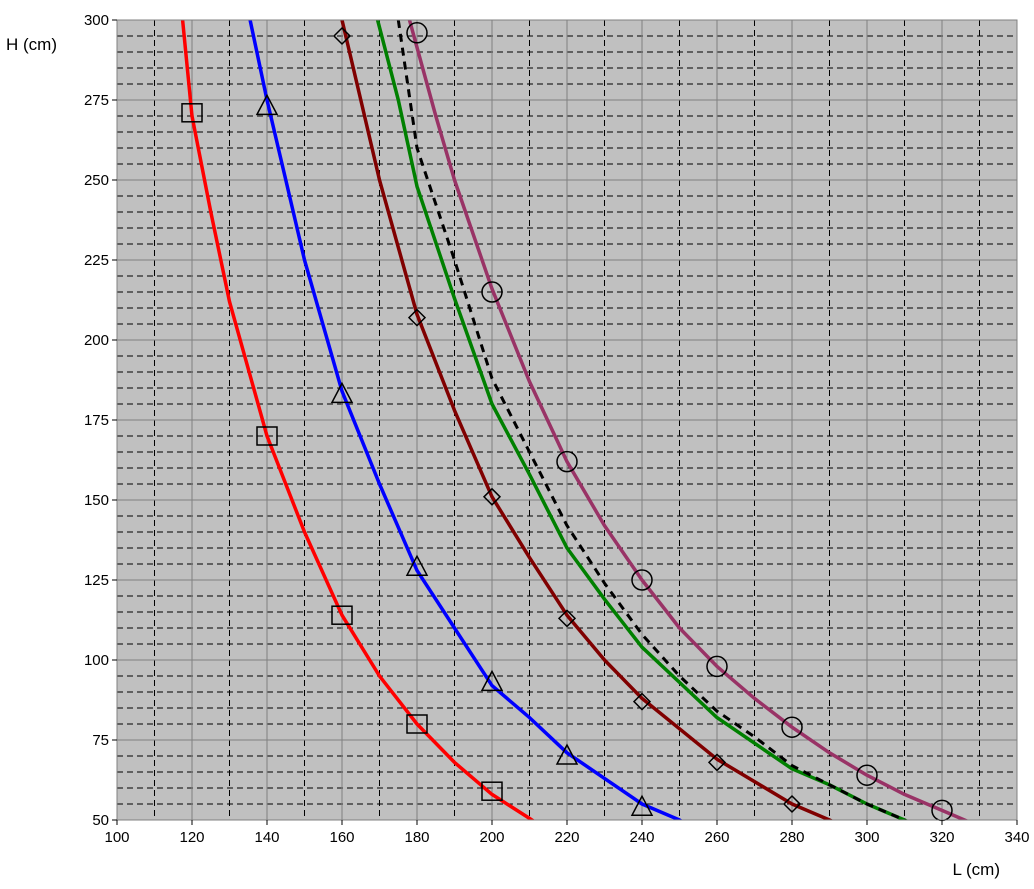  What do you see at coordinates (341, 837) in the screenshot?
I see `x-tick-label: 160` at bounding box center [341, 837].